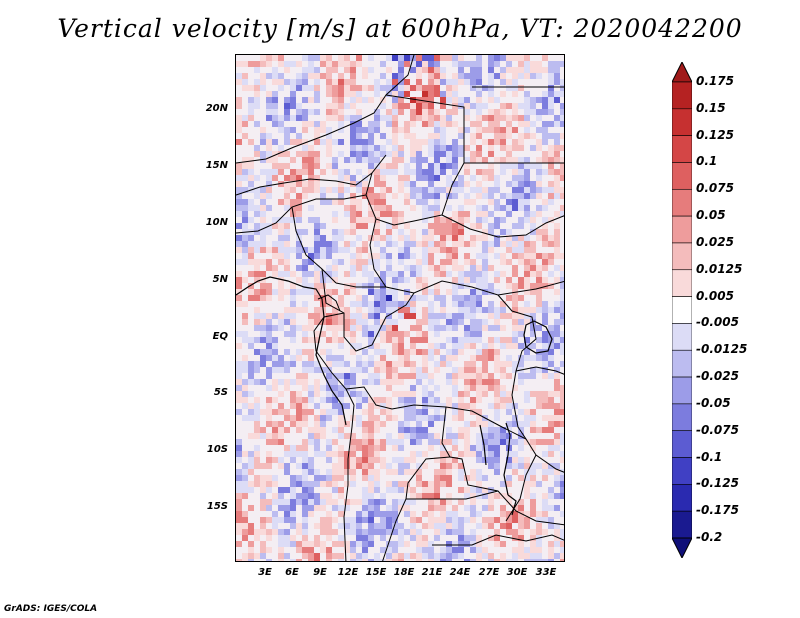 The height and width of the screenshot is (618, 800). I want to click on colorbar-top-triangle, so click(682, 72).